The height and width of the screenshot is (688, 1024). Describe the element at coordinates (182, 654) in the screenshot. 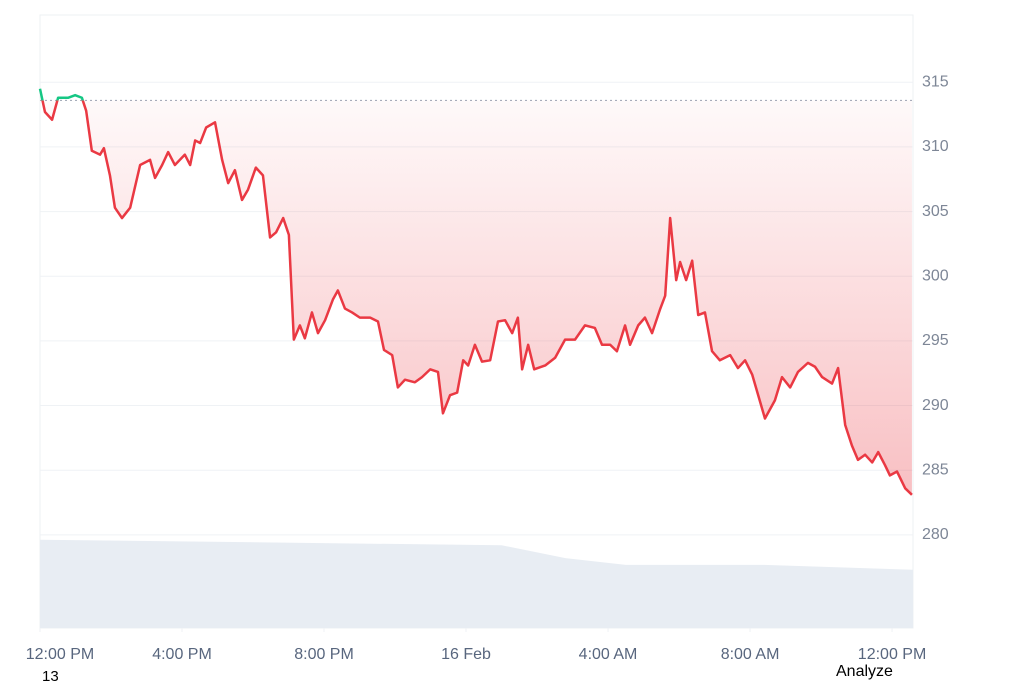

I see `x-tick-label: 4:00 PM` at that location.